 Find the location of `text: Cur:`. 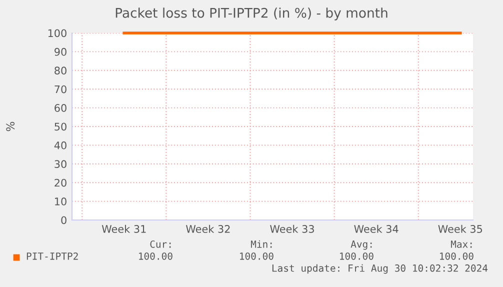

text: Cur: is located at coordinates (160, 244).